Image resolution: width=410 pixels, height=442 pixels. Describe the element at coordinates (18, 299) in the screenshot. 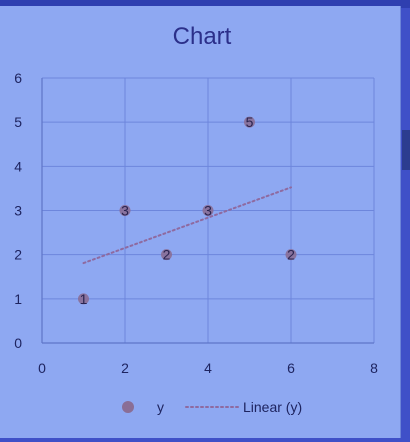

I see `y-tick-label-1: 1` at that location.